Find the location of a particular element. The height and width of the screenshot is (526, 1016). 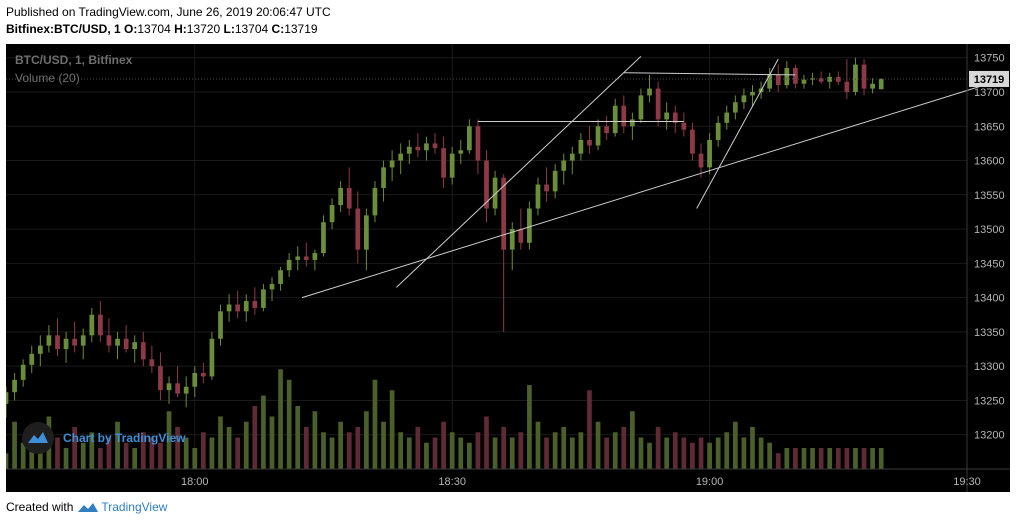

symbol-label: Bitfinex:BTC/USD, 1 is located at coordinates (63, 29).